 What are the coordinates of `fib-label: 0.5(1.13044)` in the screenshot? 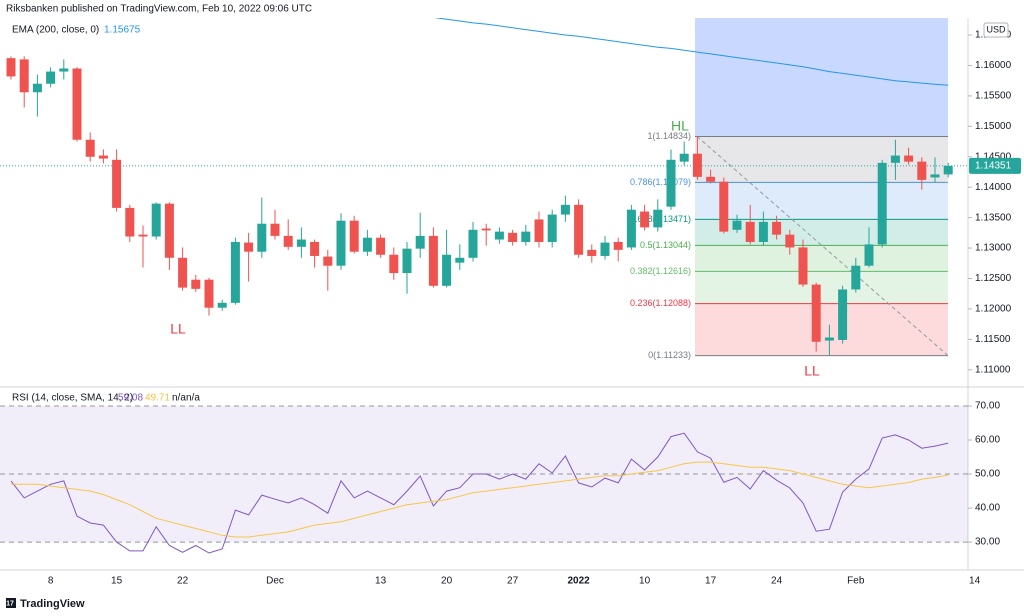 It's located at (665, 245).